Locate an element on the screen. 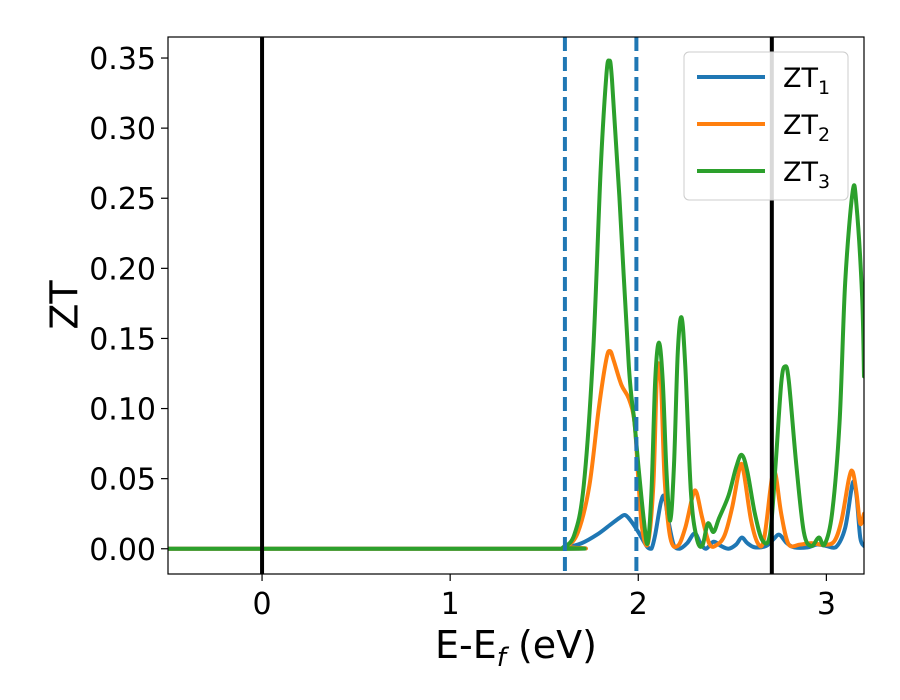  y-tick-label: 0.10 is located at coordinates (122, 410).